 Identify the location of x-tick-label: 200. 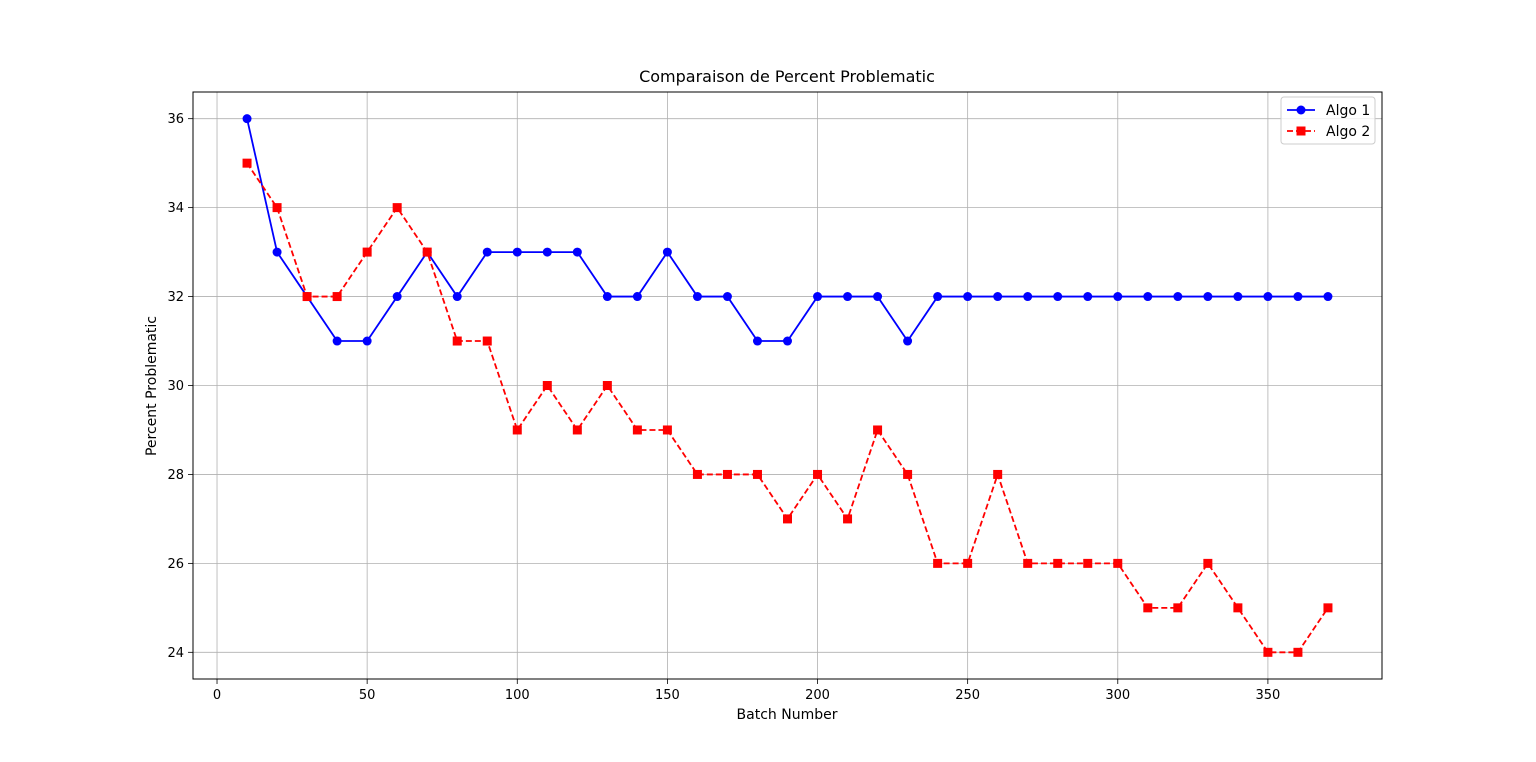
(817, 695).